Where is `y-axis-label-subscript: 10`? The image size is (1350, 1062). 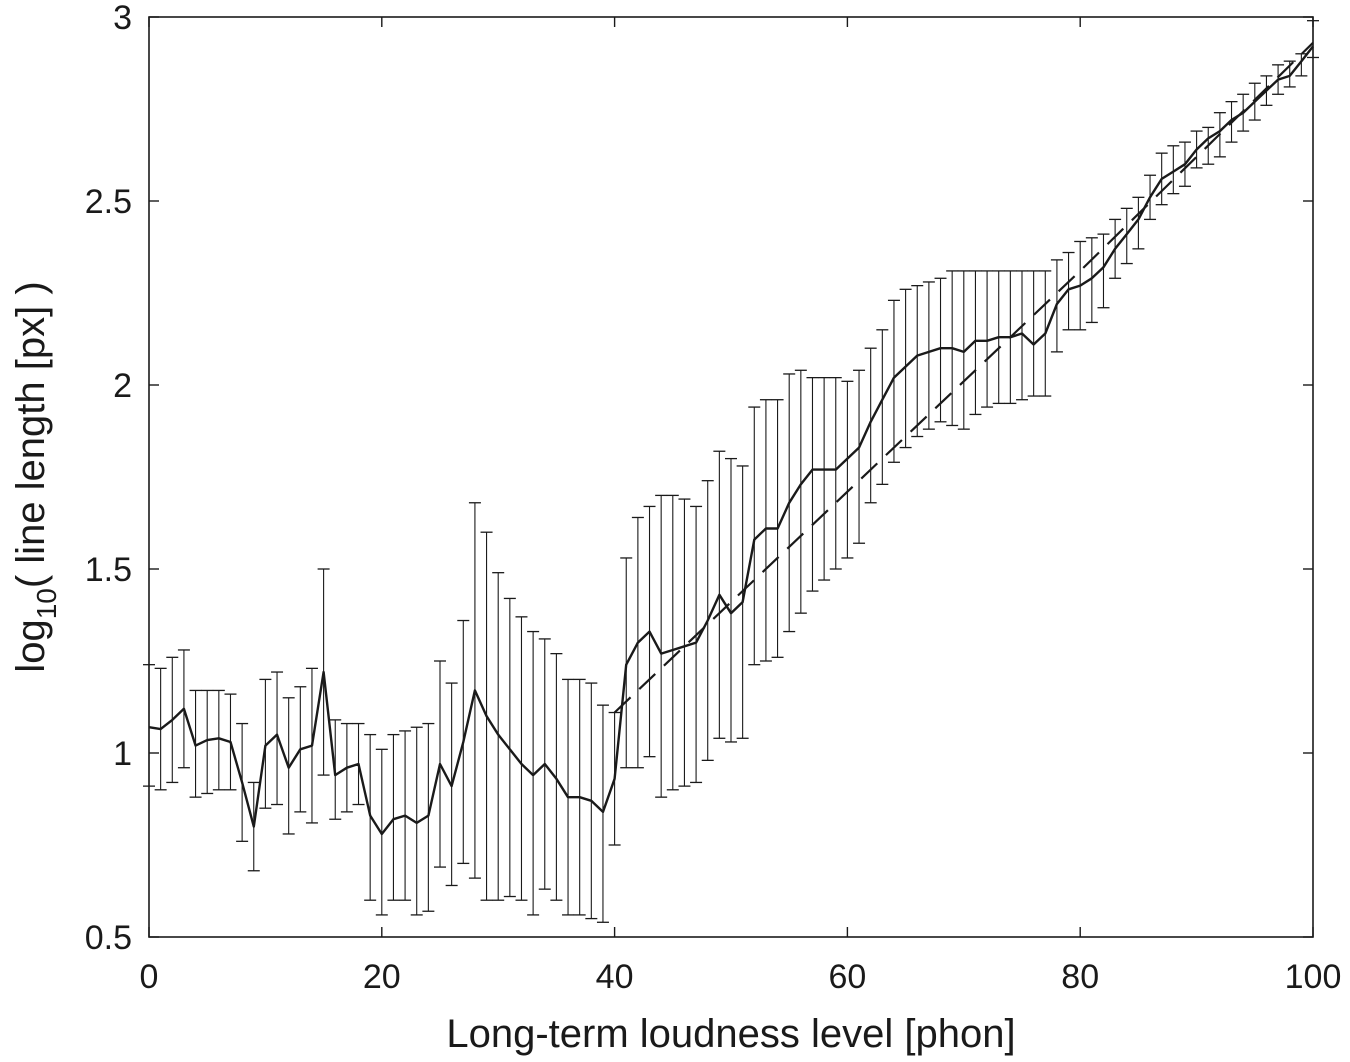
y-axis-label-subscript: 10 is located at coordinates (46, 603).